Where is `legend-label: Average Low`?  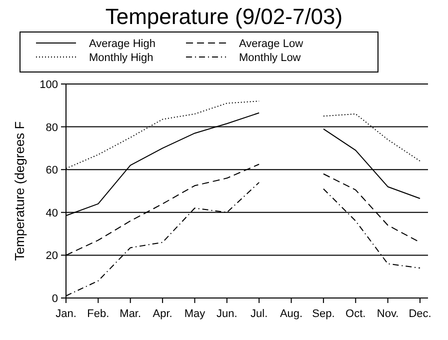
legend-label: Average Low is located at coordinates (271, 44).